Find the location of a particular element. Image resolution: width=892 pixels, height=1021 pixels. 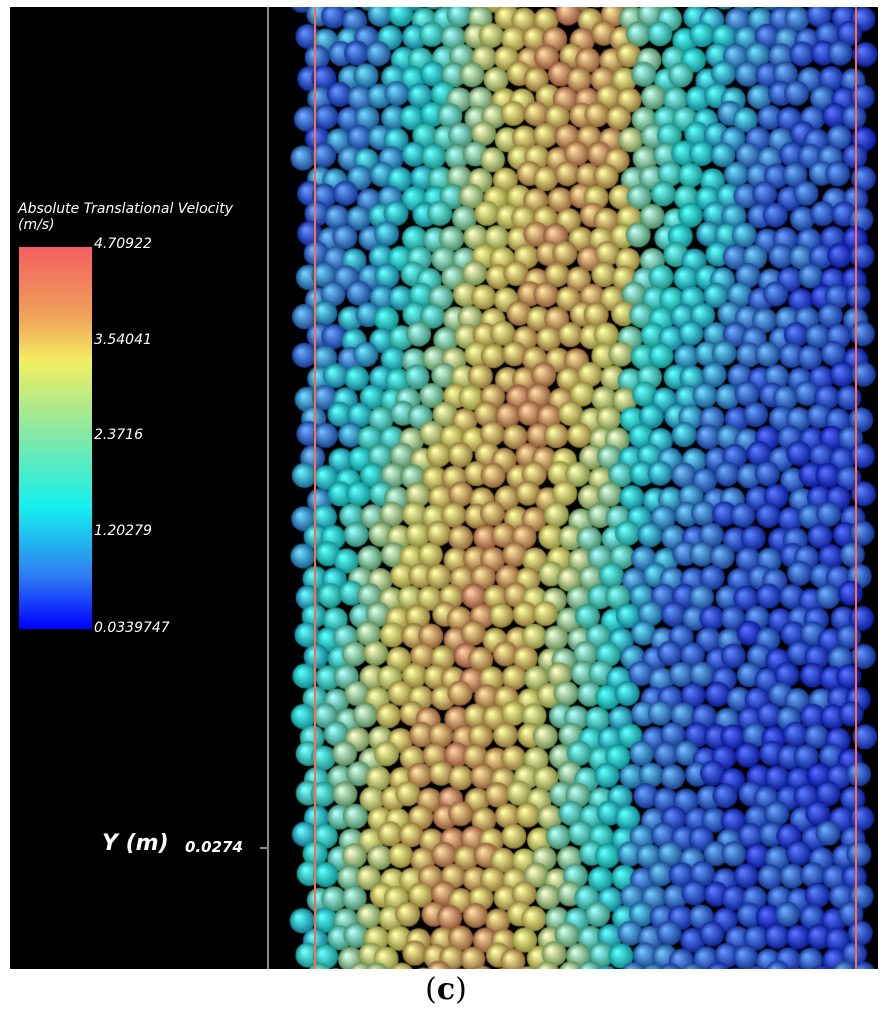

y-axis-tick is located at coordinates (264, 848).